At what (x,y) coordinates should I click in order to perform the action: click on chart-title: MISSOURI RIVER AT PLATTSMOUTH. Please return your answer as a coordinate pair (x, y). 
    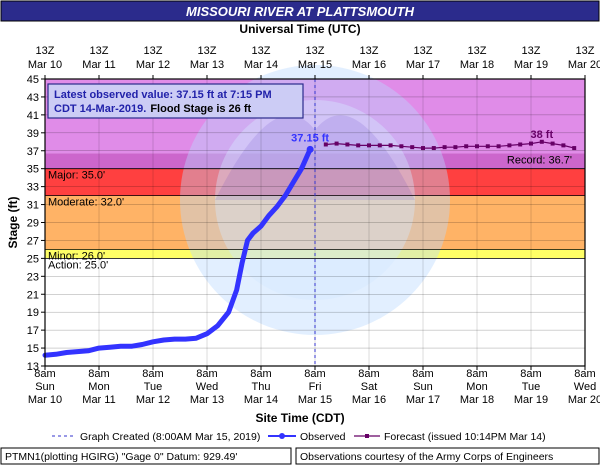
    Looking at the image, I should click on (300, 11).